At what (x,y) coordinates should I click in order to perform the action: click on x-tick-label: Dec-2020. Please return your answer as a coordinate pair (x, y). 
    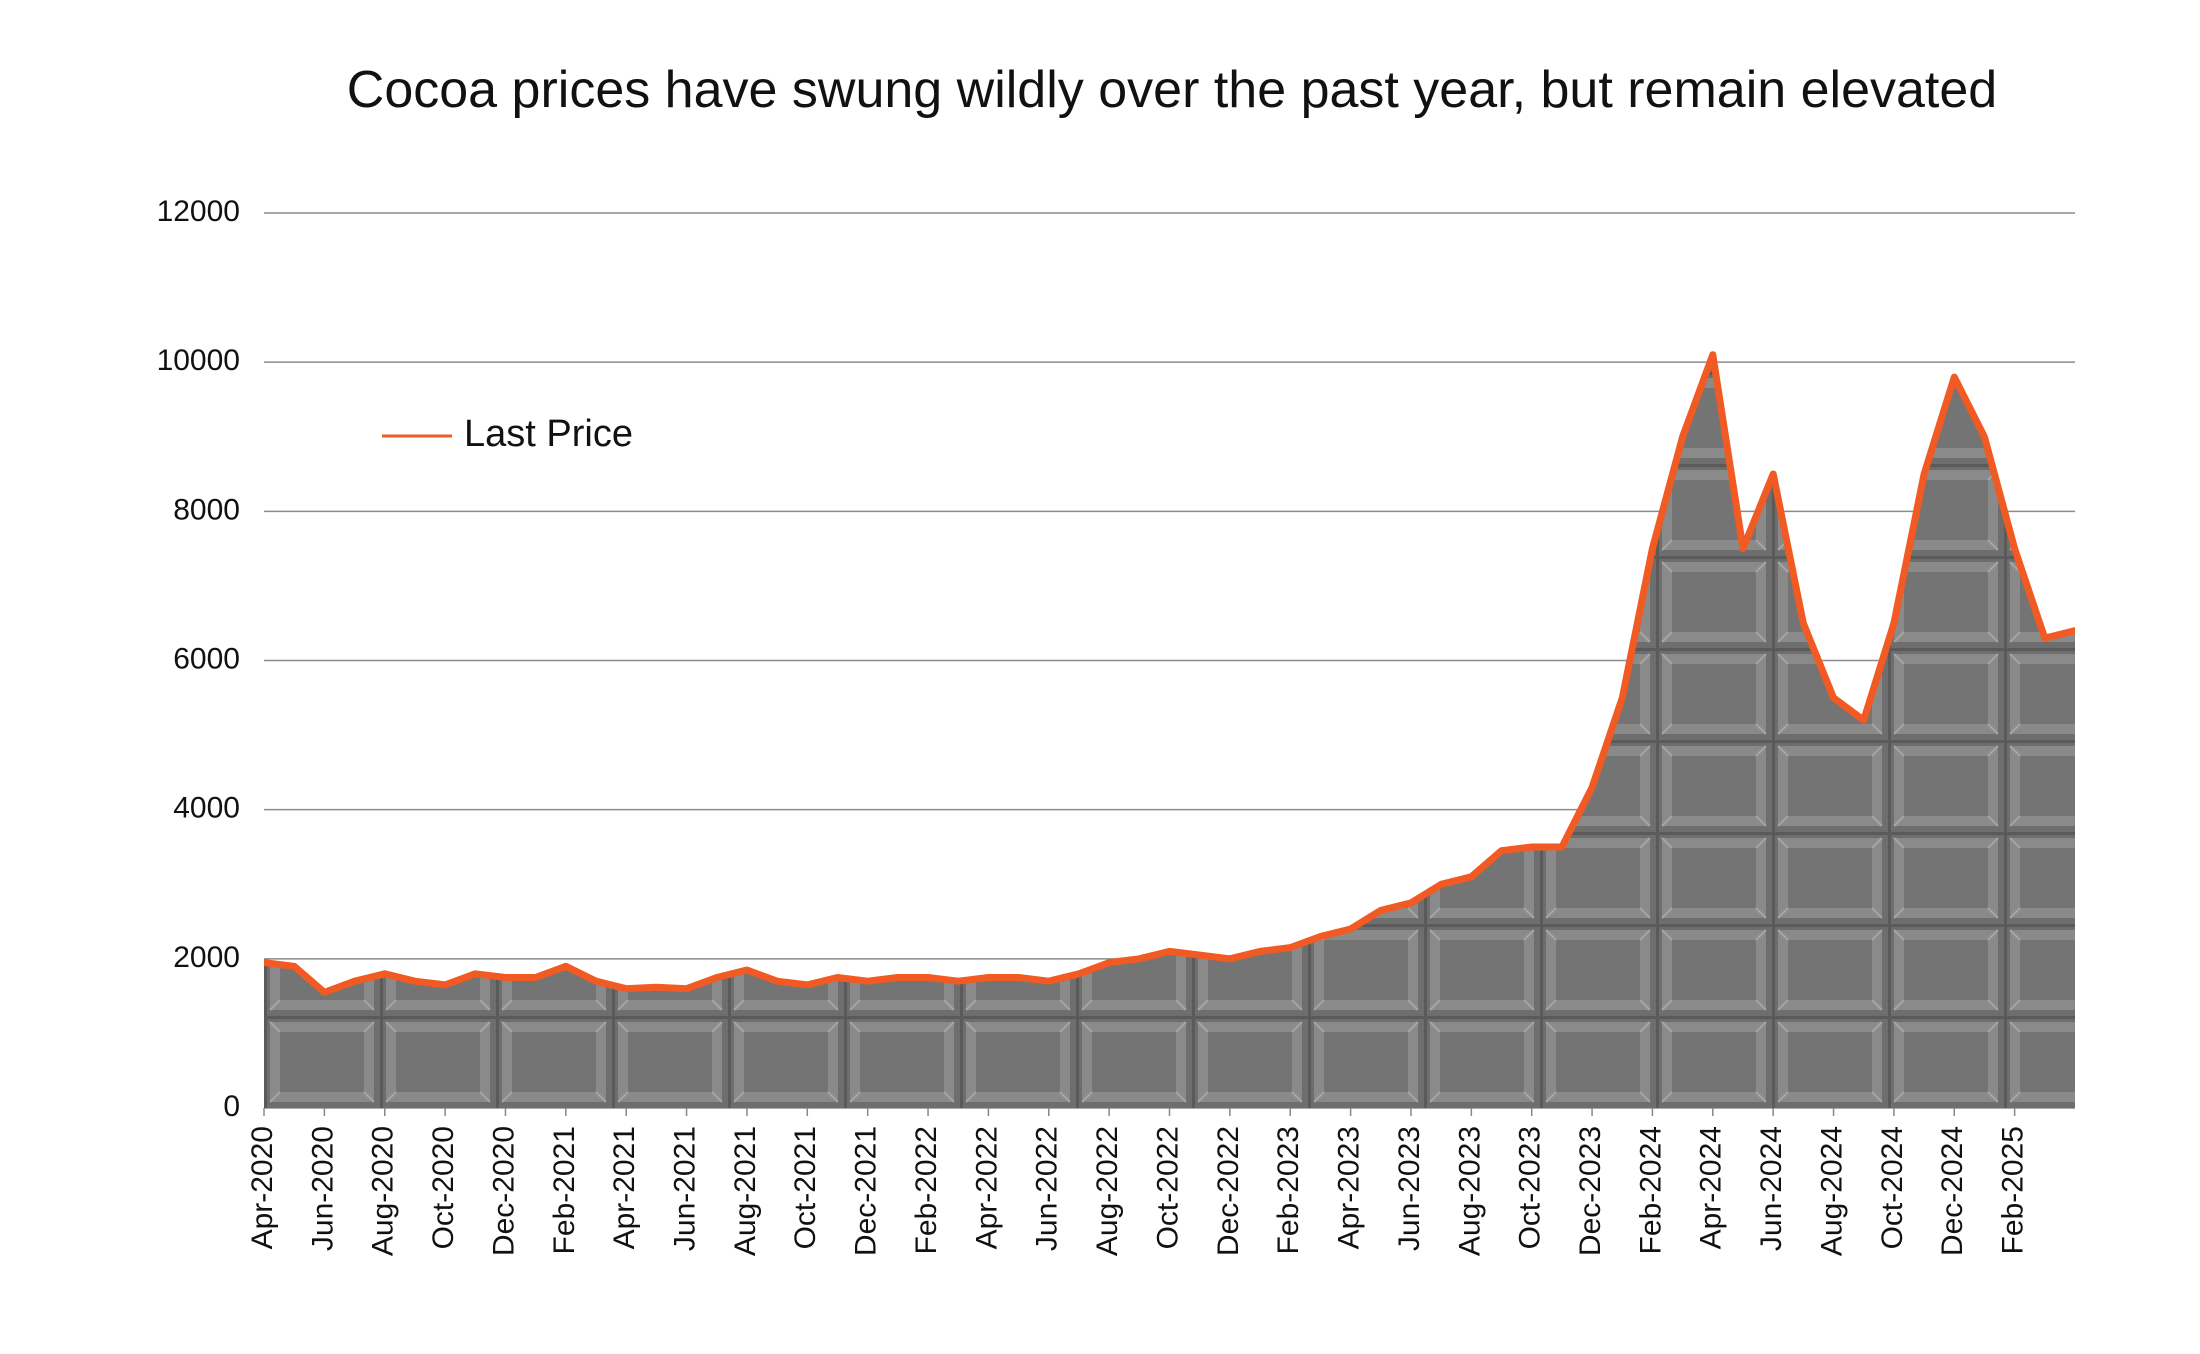
    Looking at the image, I should click on (503, 1191).